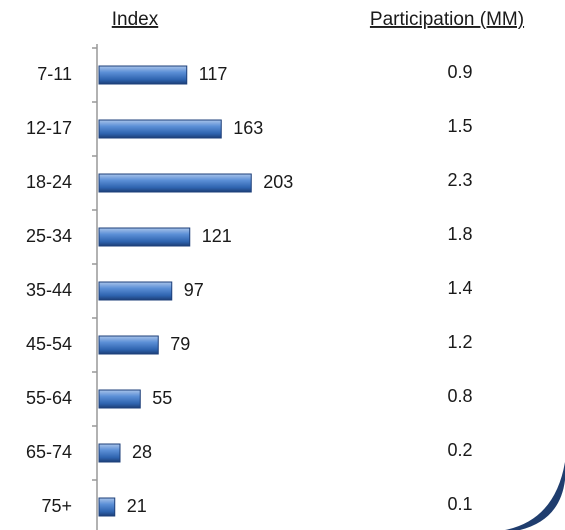 This screenshot has width=565, height=530. I want to click on data-label: 117, so click(213, 74).